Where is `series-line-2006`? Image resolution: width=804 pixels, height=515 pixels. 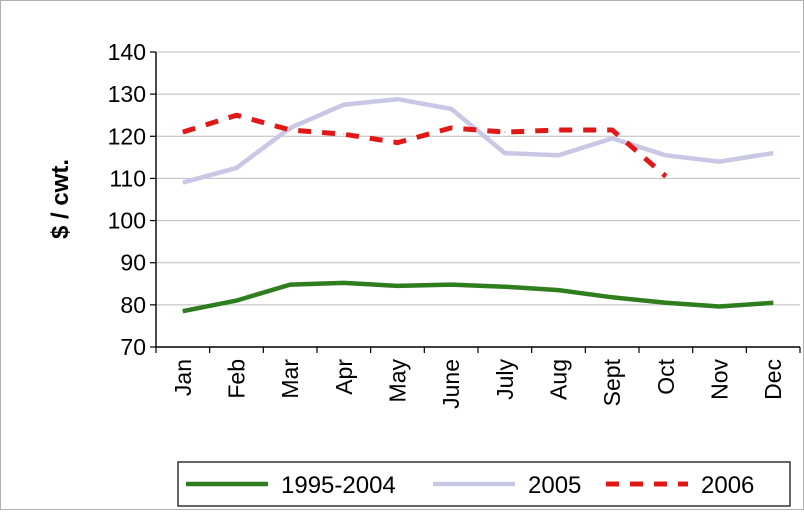
series-line-2006 is located at coordinates (425, 145).